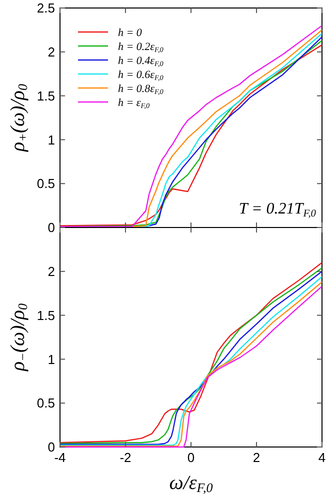 The width and height of the screenshot is (327, 497). What do you see at coordinates (141, 75) in the screenshot?
I see `legend-label: h = 0.6ε$_{F,0}$` at bounding box center [141, 75].